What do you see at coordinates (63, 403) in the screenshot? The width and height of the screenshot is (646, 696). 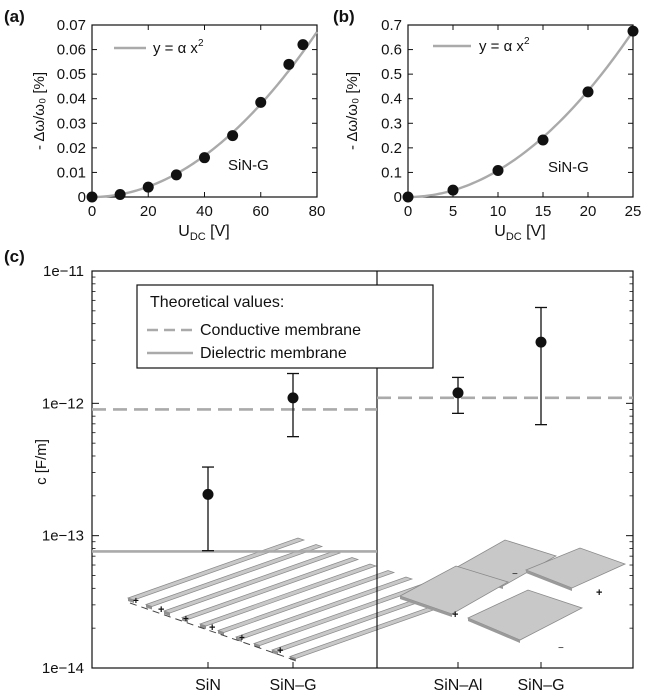 I see `y-tick-label: 1e−12` at bounding box center [63, 403].